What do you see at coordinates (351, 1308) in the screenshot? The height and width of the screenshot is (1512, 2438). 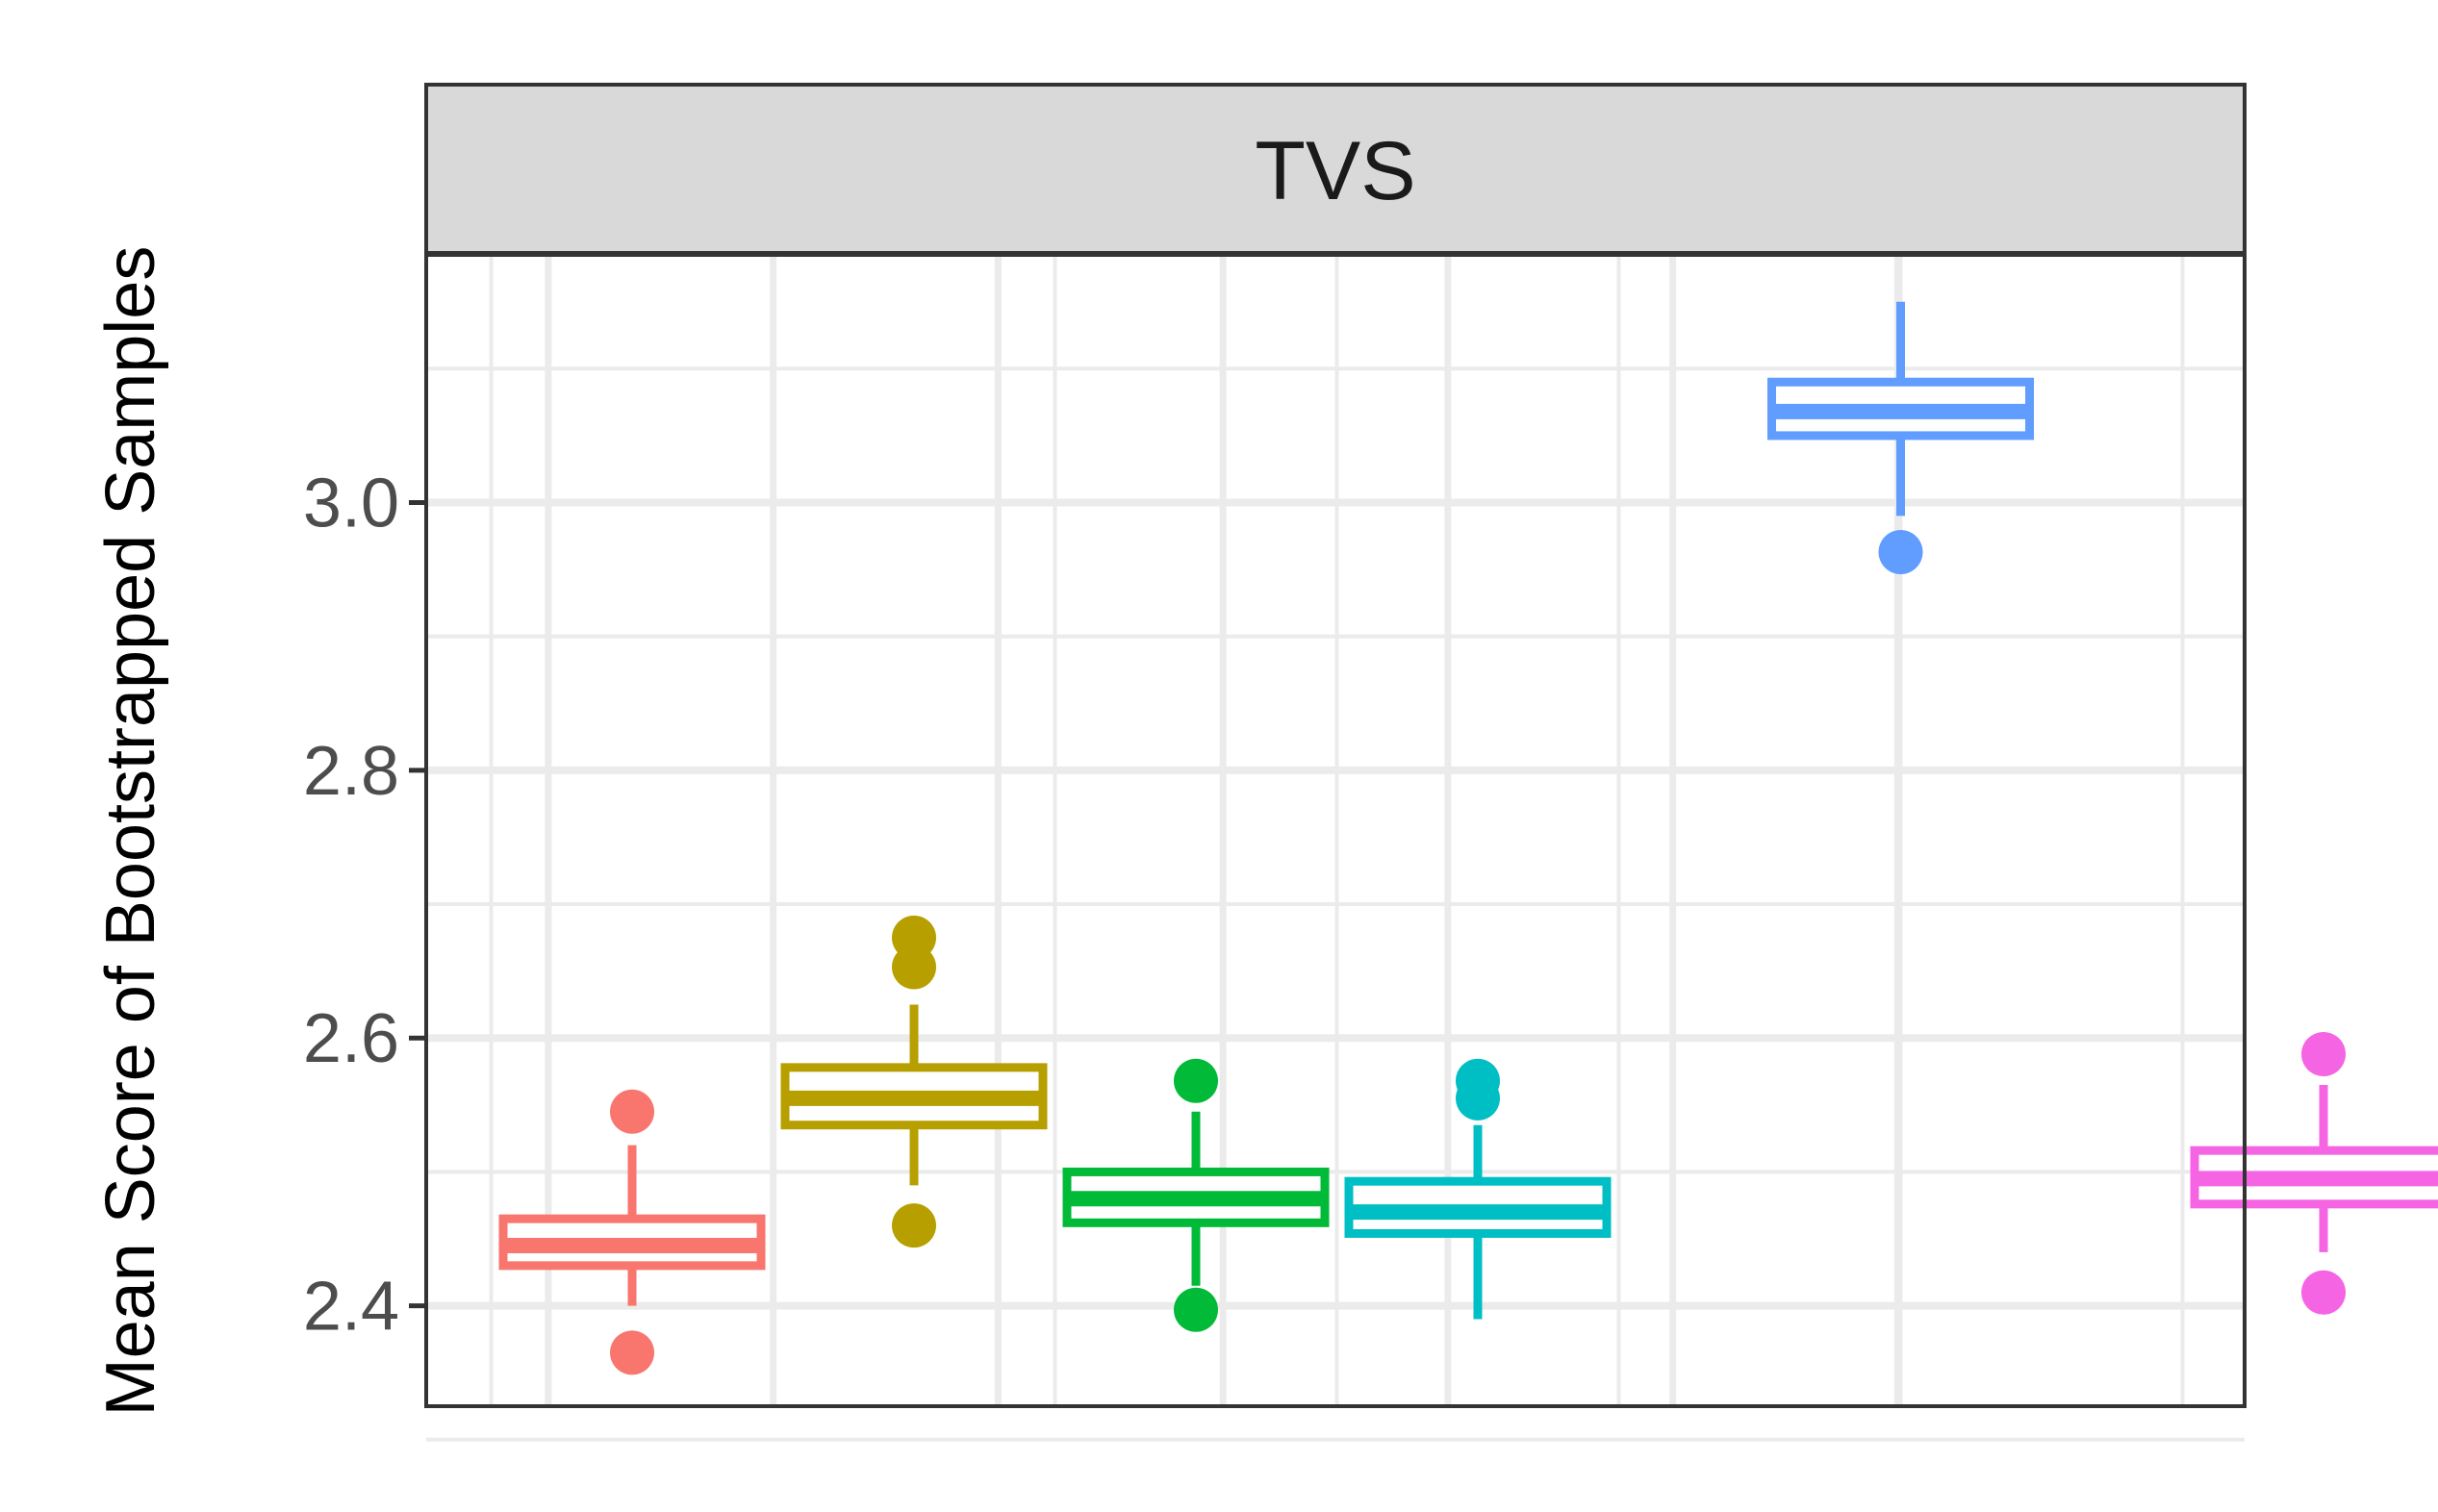 I see `y-tick-label: 2.4` at bounding box center [351, 1308].